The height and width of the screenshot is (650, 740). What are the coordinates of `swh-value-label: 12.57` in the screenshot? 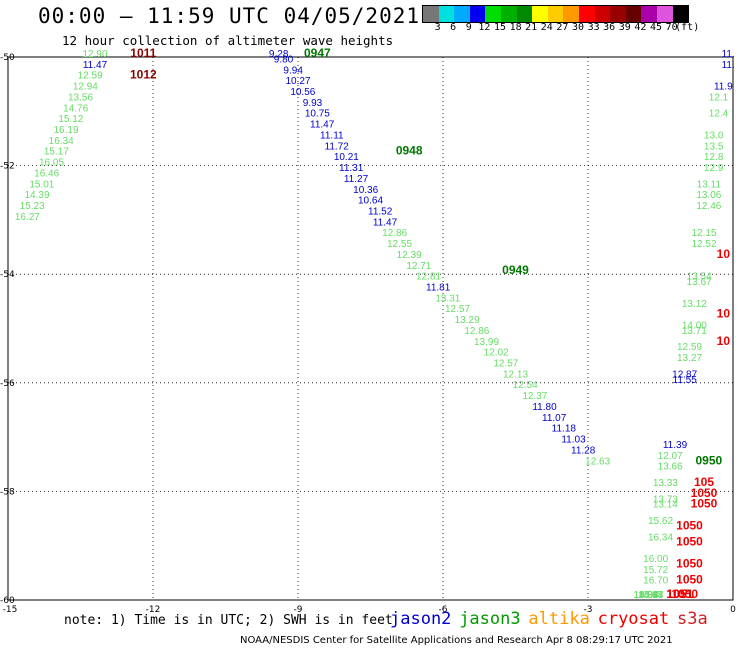 It's located at (505, 364).